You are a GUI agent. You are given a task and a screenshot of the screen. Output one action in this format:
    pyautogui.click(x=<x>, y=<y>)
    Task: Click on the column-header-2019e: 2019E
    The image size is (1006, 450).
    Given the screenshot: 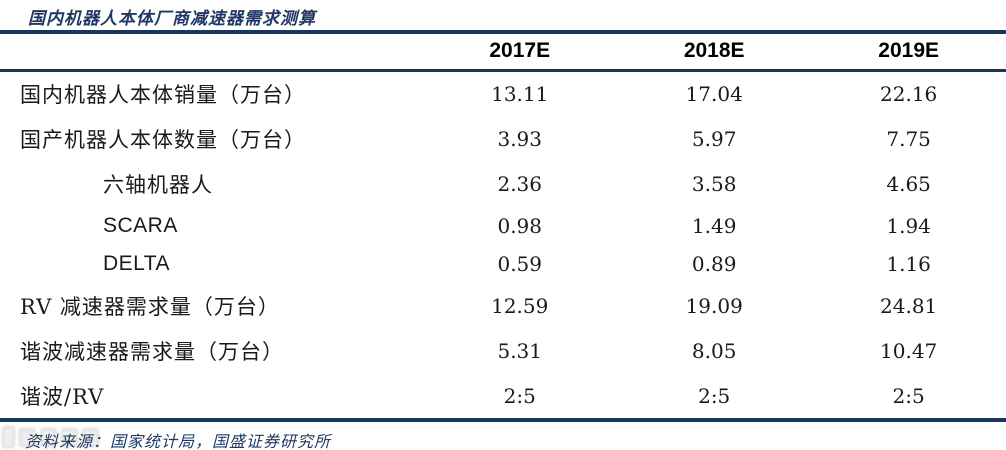 What is the action you would take?
    pyautogui.click(x=909, y=50)
    